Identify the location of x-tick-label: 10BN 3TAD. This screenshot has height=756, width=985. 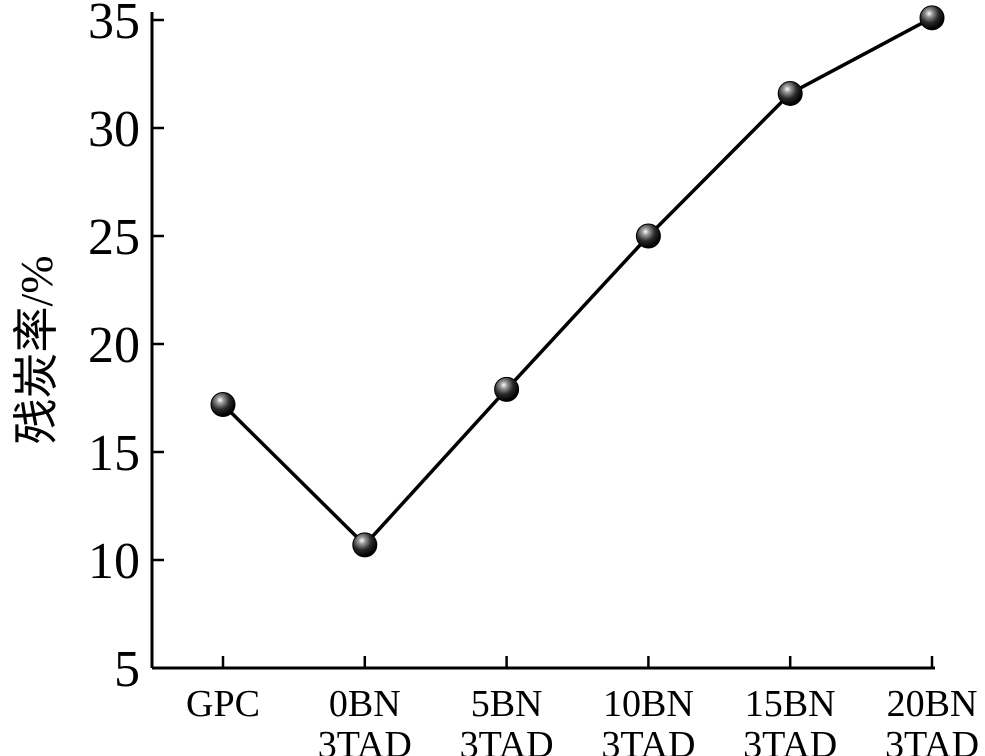
(648, 719).